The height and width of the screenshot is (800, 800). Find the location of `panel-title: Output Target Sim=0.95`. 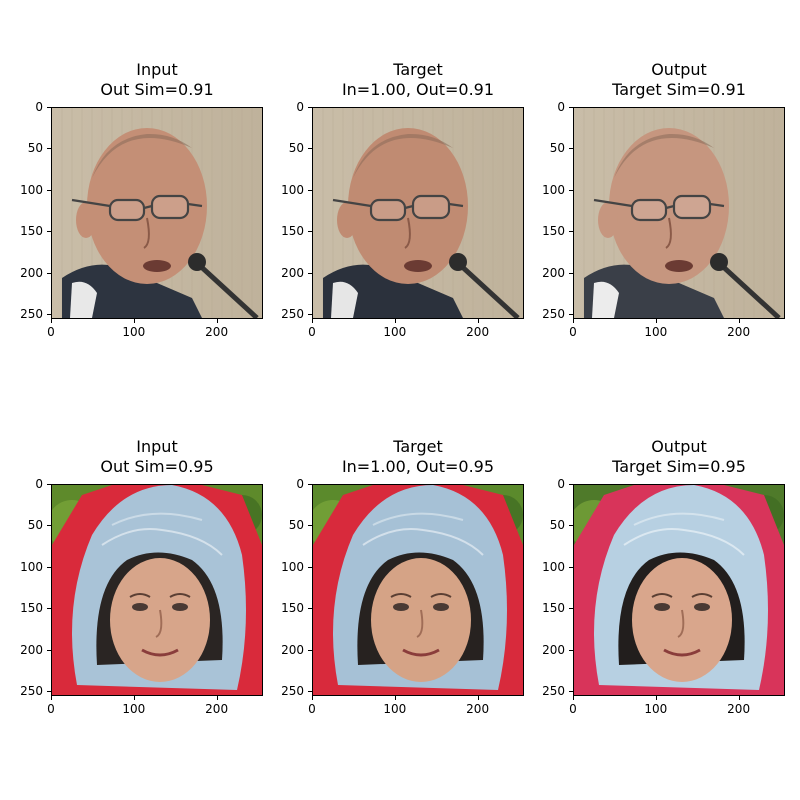

panel-title: Output Target Sim=0.95 is located at coordinates (679, 456).